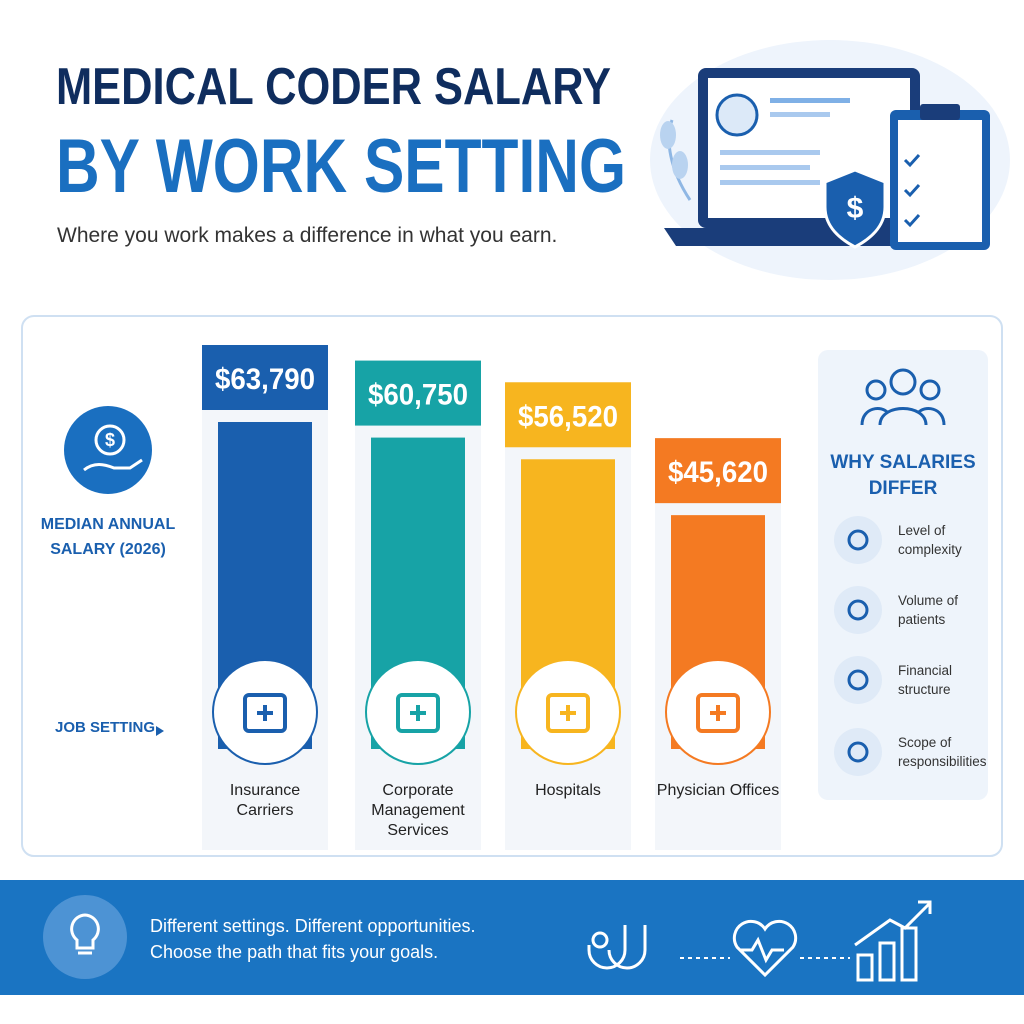 The height and width of the screenshot is (1024, 1024). Describe the element at coordinates (105, 727) in the screenshot. I see `x-axis-label: JOB SETTING` at that location.